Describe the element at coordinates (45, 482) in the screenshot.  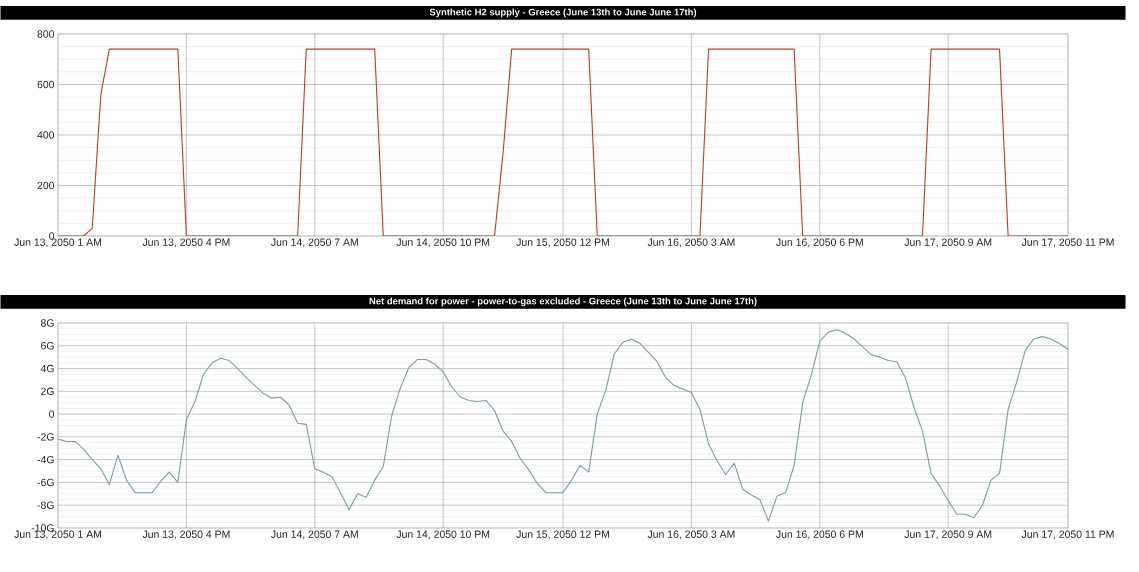
I see `y-tick-label: -6G` at that location.